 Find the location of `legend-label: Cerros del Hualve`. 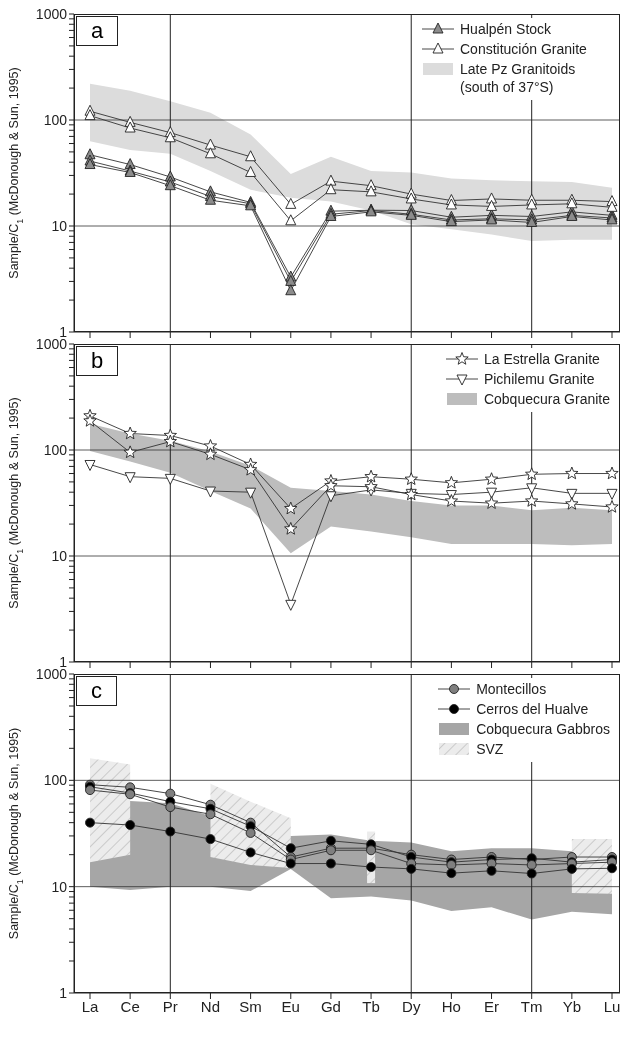

legend-label: Cerros del Hualve is located at coordinates (532, 709).